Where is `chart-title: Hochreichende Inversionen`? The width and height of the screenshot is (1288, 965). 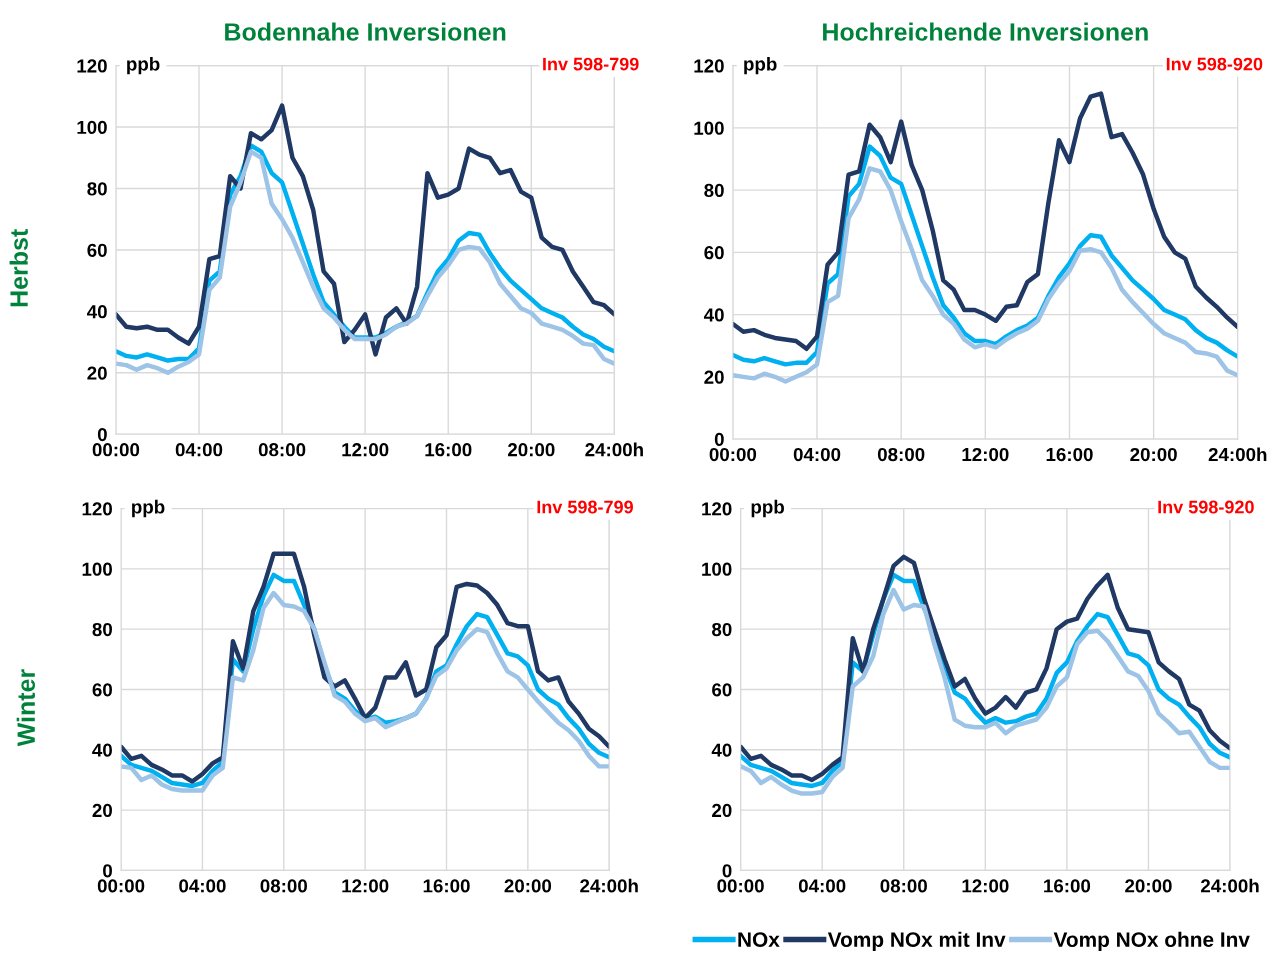 chart-title: Hochreichende Inversionen is located at coordinates (985, 31).